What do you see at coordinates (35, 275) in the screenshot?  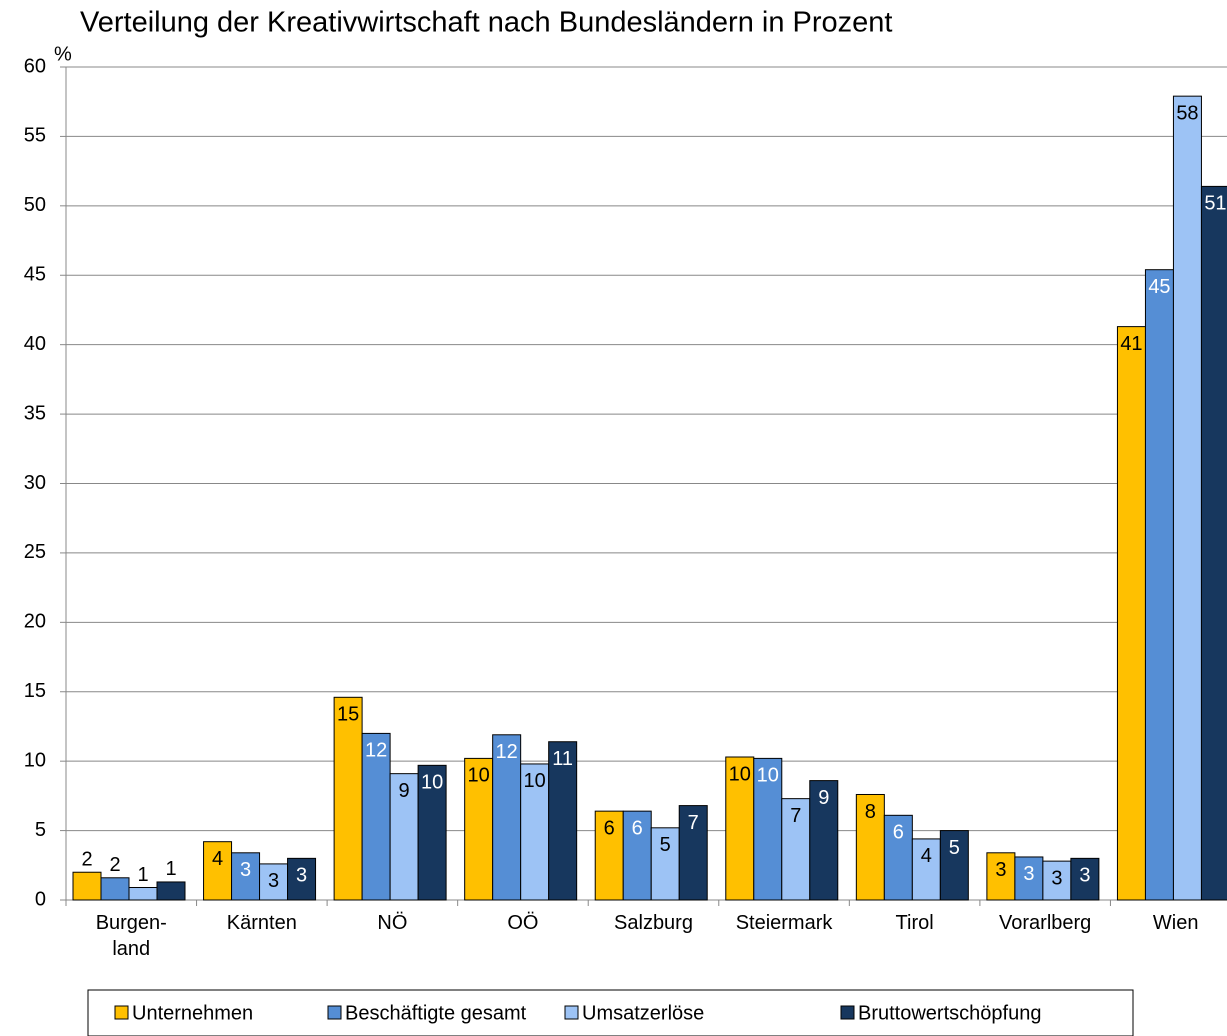 I see `y-tick-label: 45` at bounding box center [35, 275].